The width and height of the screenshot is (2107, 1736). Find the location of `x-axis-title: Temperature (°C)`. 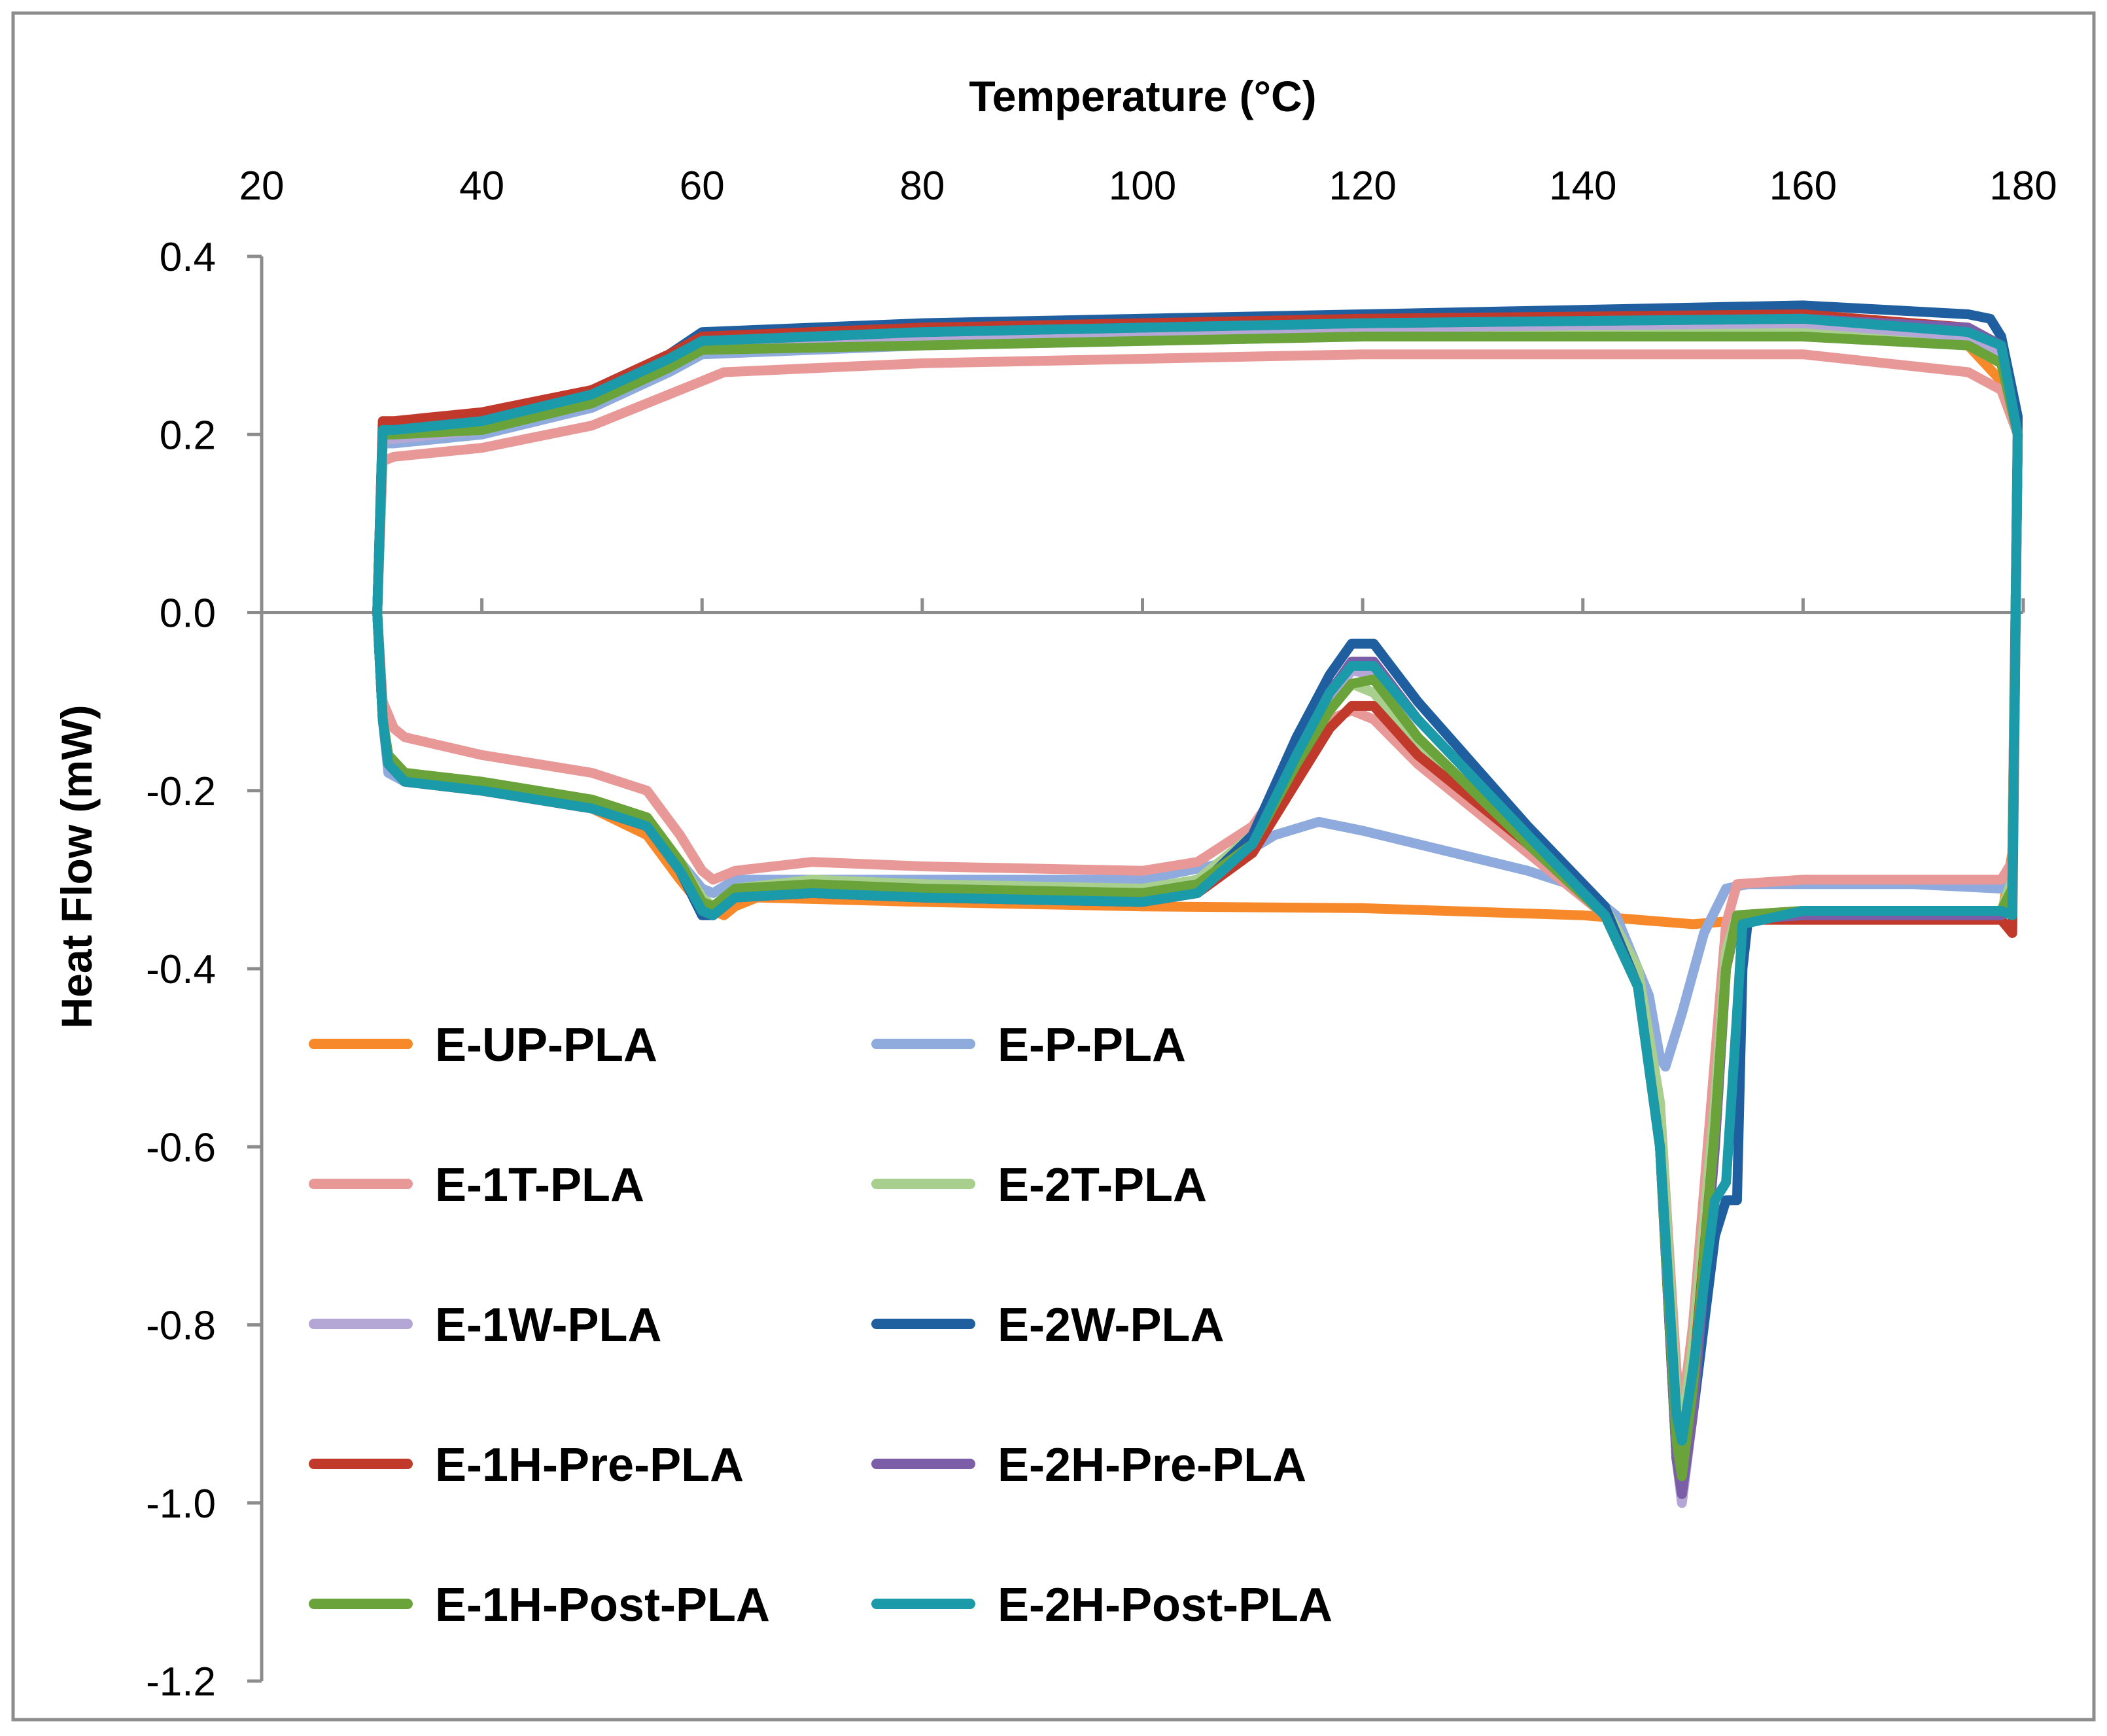

x-axis-title: Temperature (°C) is located at coordinates (1142, 96).